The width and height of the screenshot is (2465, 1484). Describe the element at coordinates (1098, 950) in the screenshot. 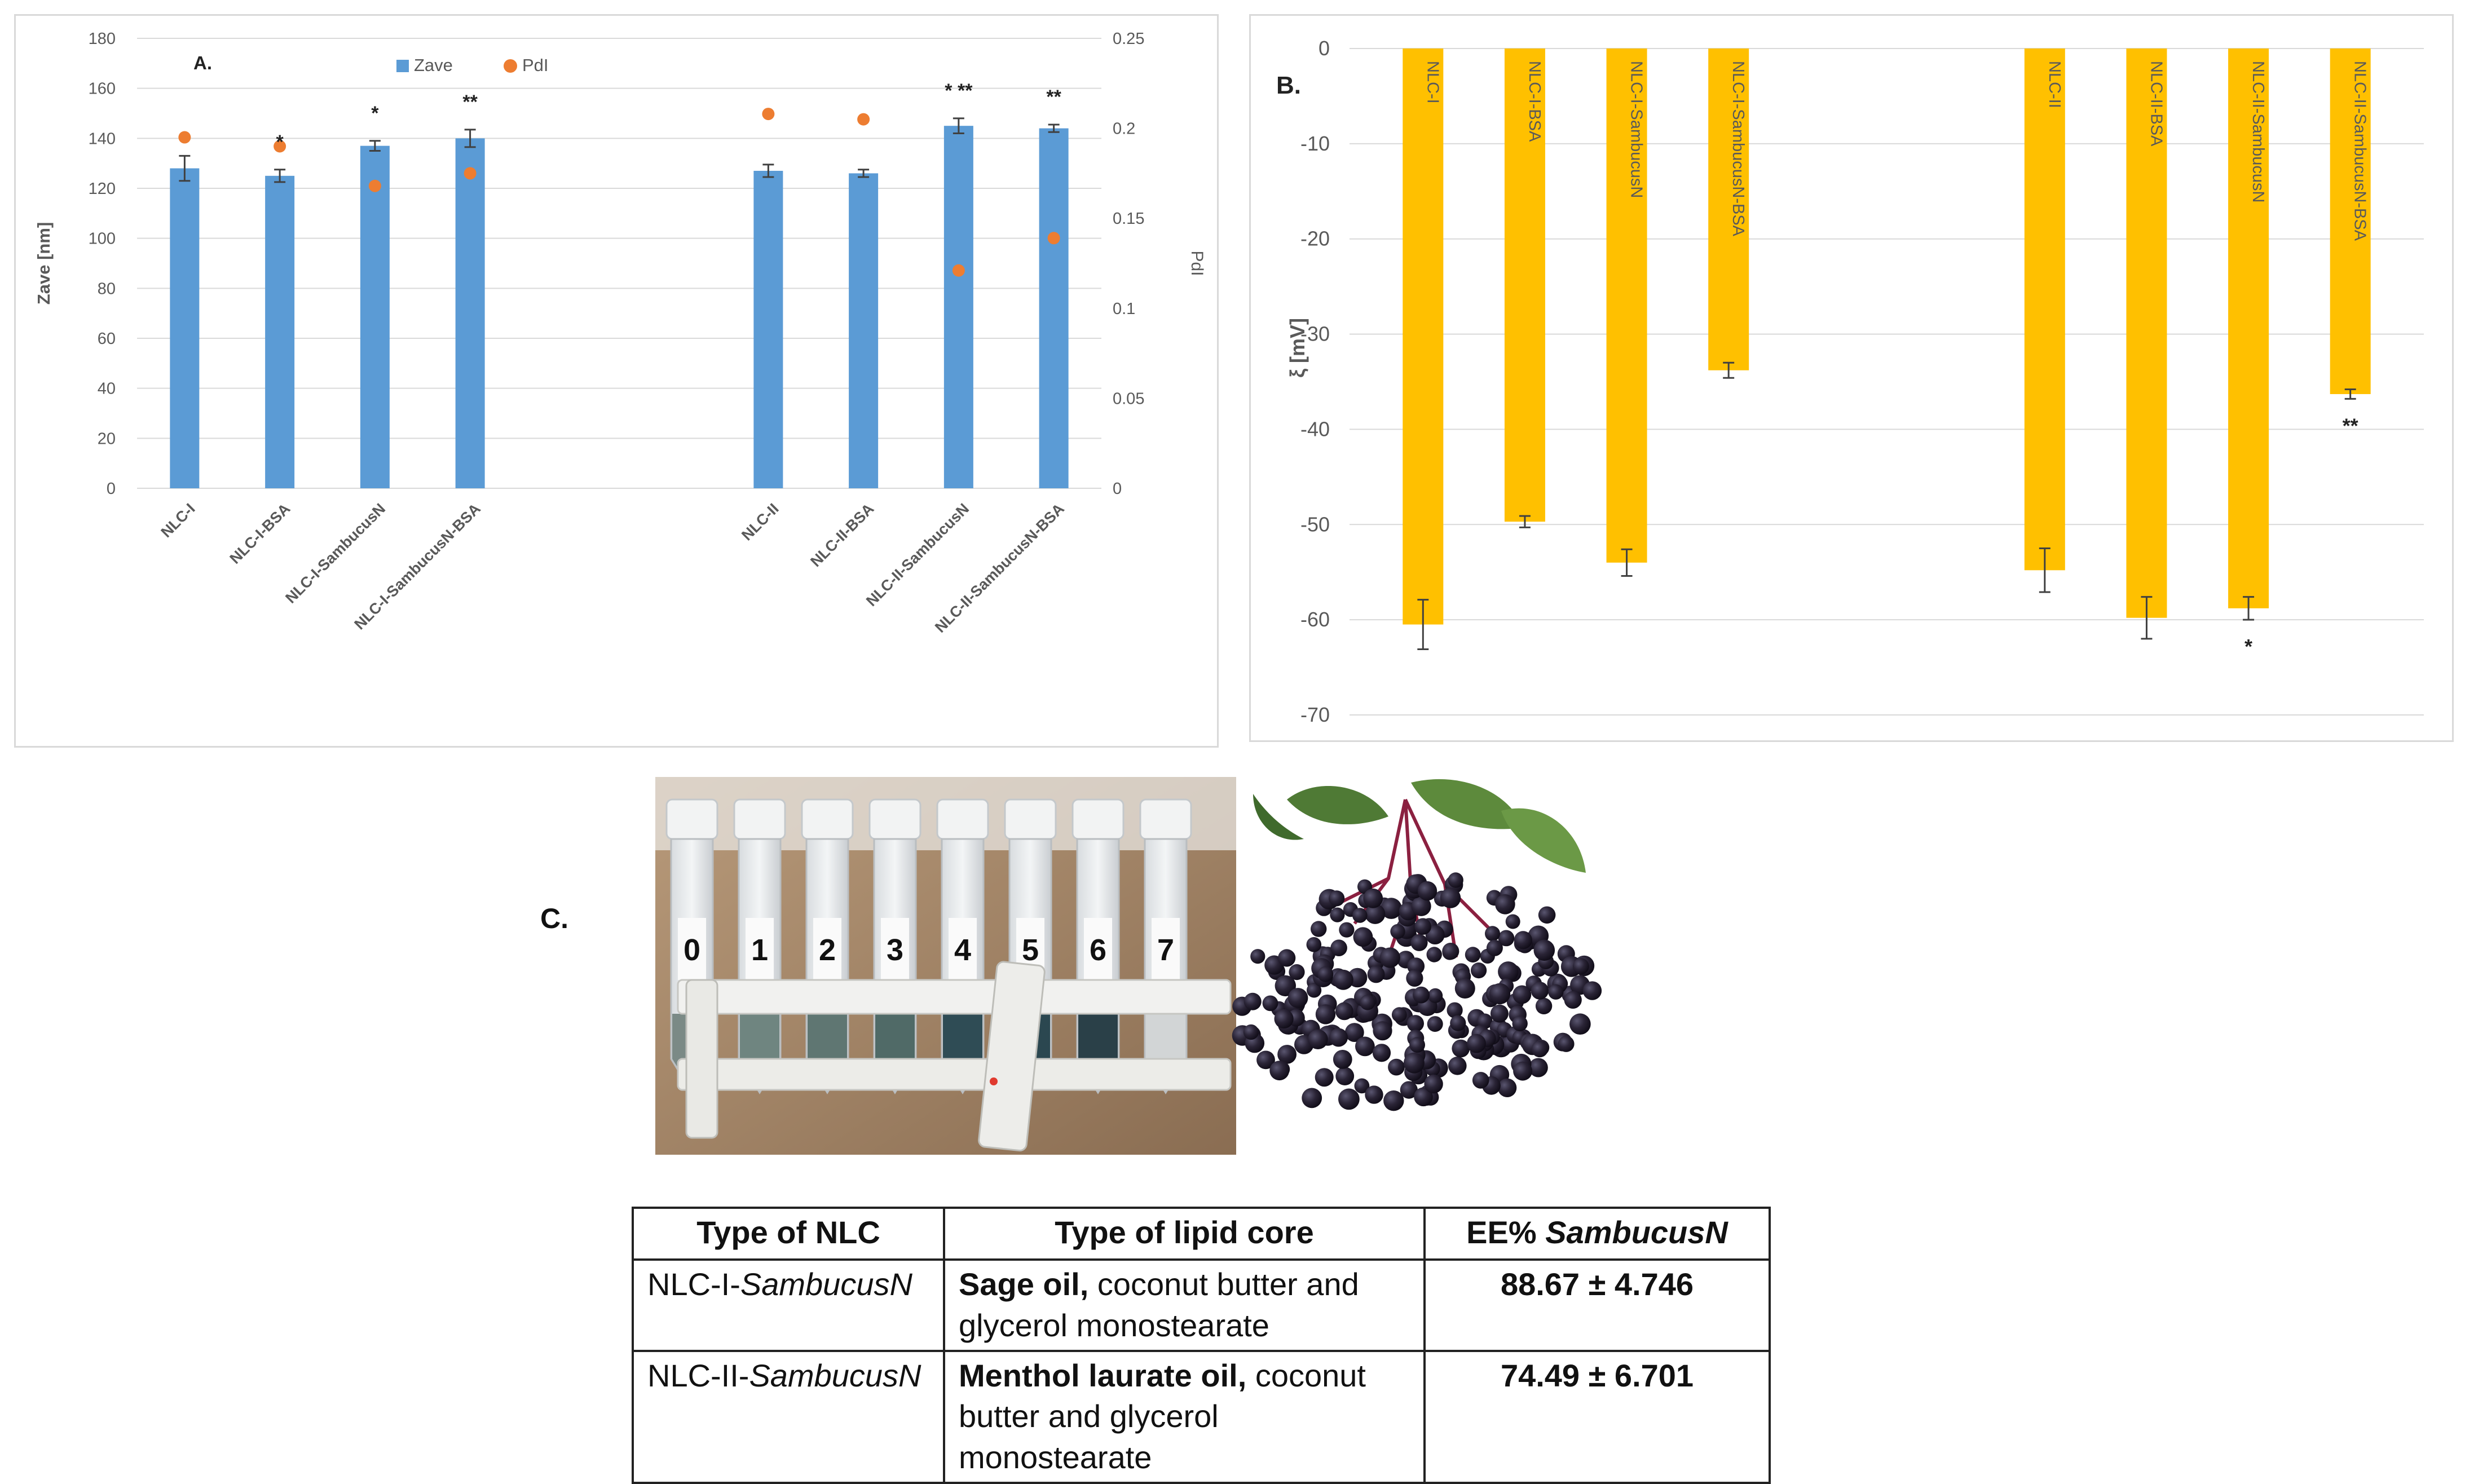

I see `tube-label: 6` at that location.